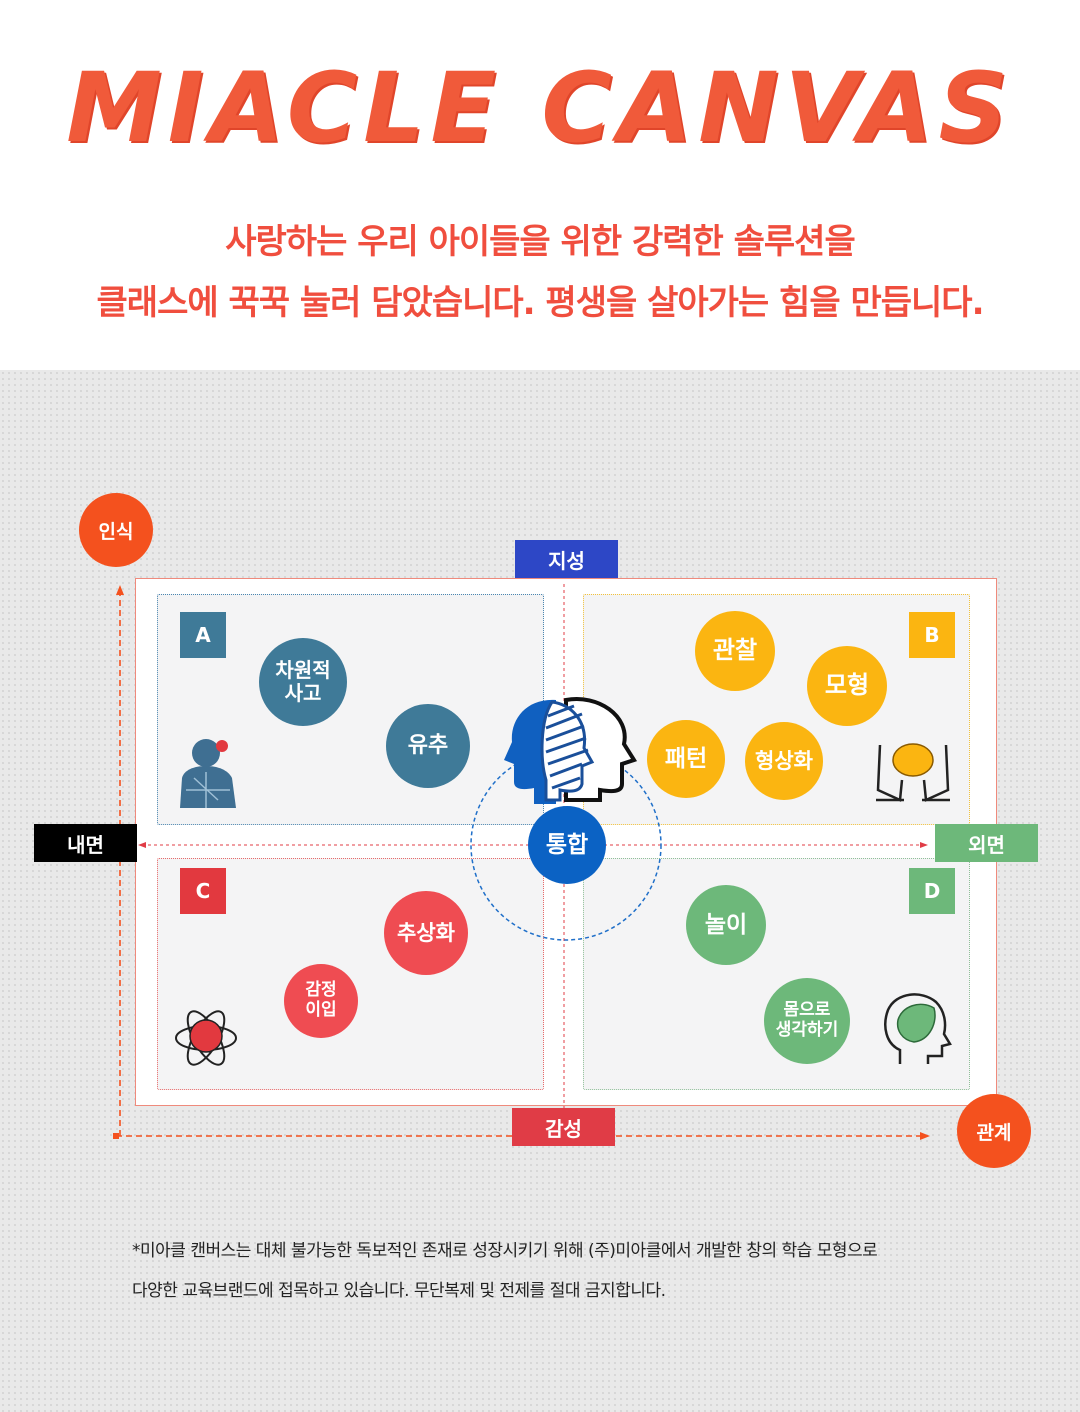 Image resolution: width=1080 pixels, height=1412 pixels. What do you see at coordinates (932, 635) in the screenshot?
I see `quadrant-b-badge: B` at bounding box center [932, 635].